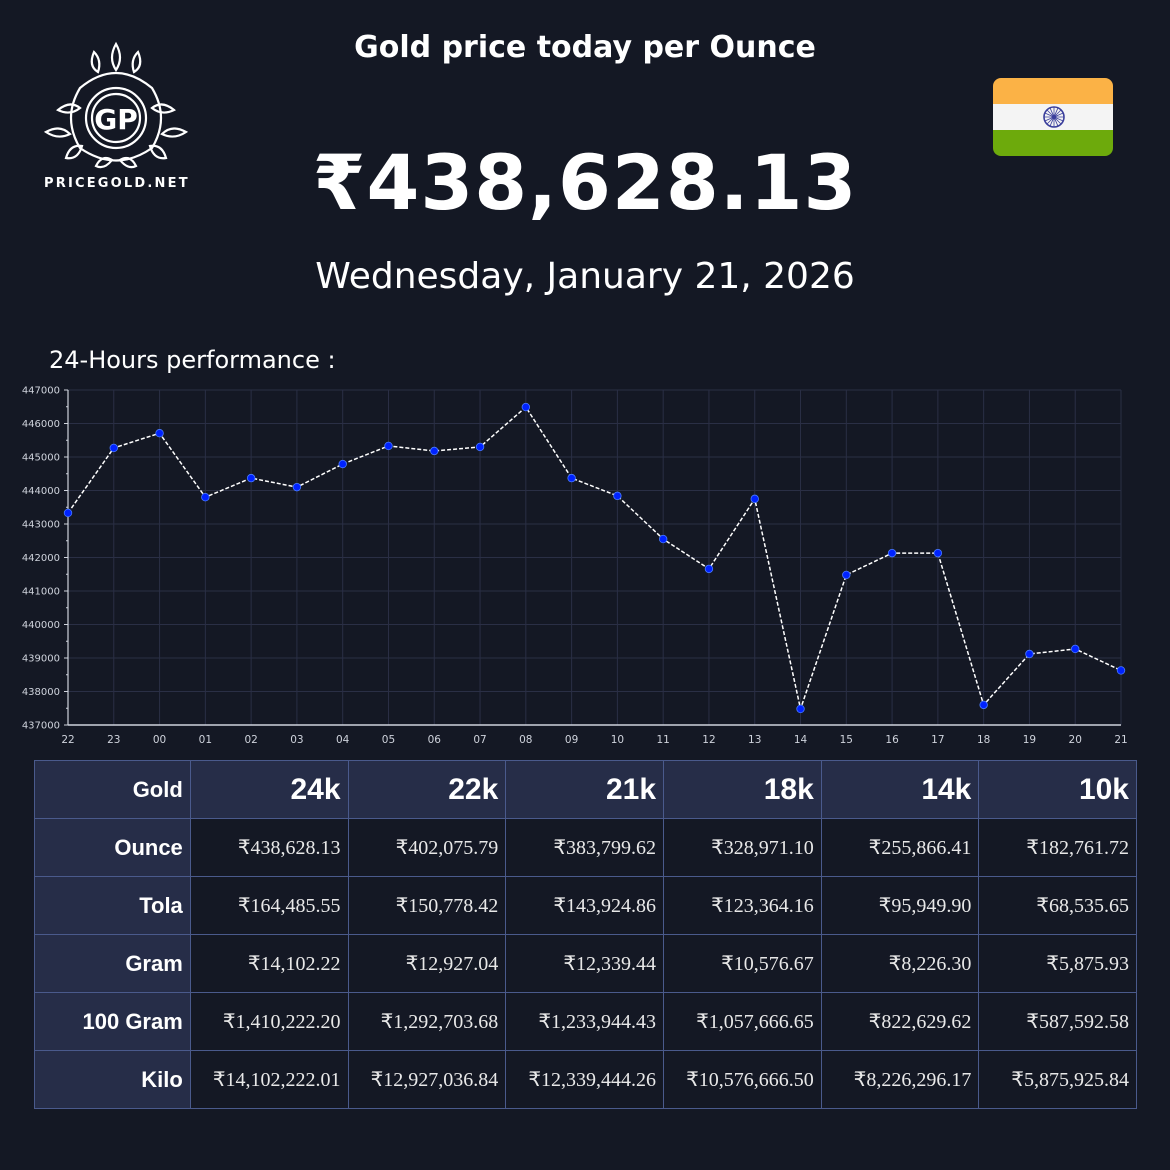 The width and height of the screenshot is (1170, 1170). I want to click on x-tick-label: 08, so click(525, 740).